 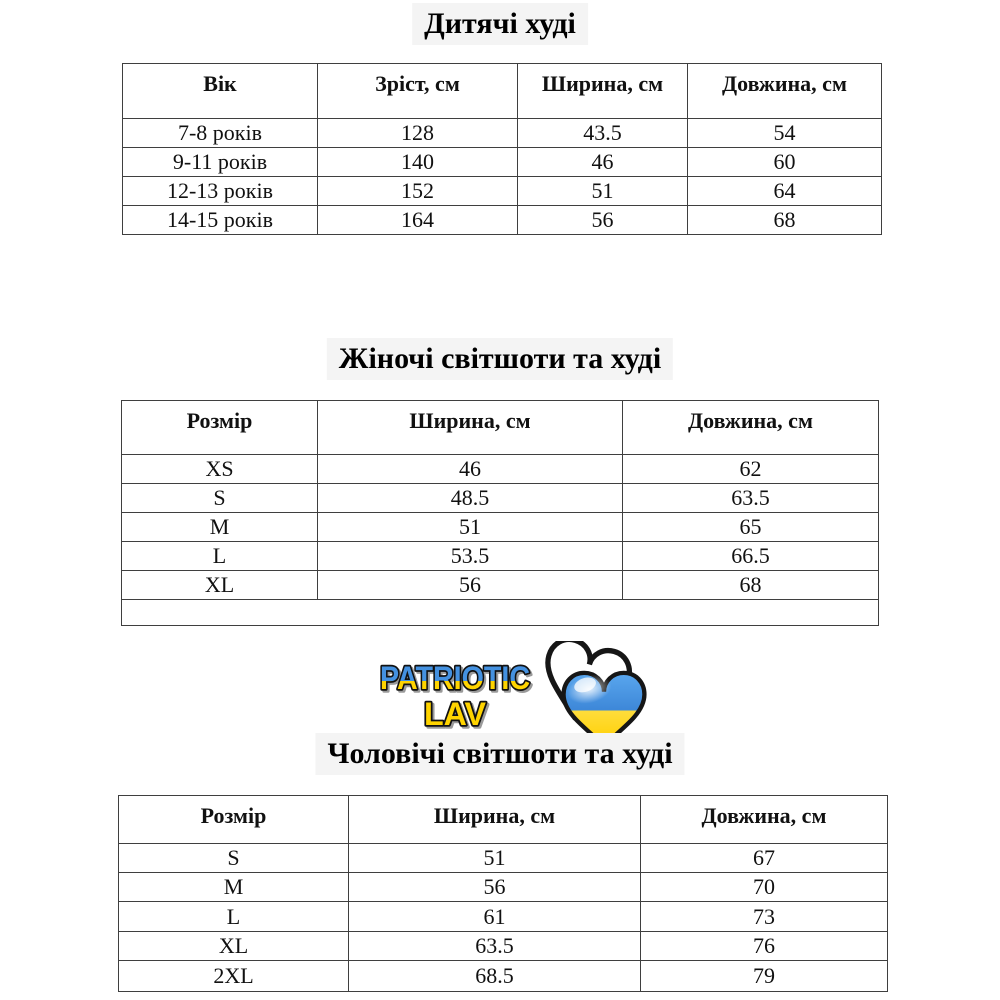 What do you see at coordinates (220, 220) in the screenshot?
I see `table-cell: 14-15 років` at bounding box center [220, 220].